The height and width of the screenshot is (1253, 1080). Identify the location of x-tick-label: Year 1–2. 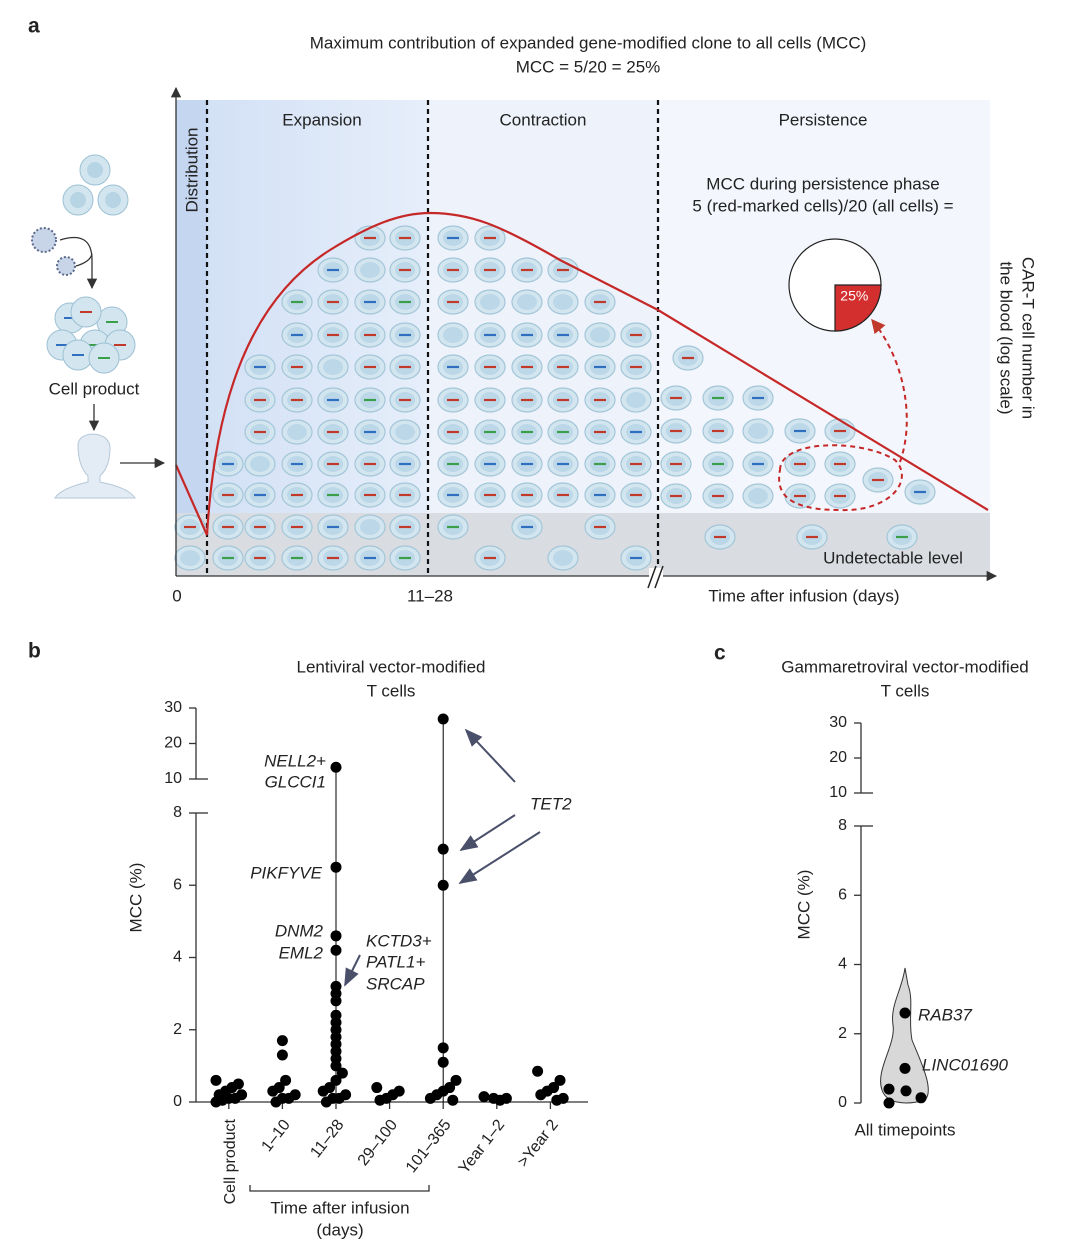
(482, 1147).